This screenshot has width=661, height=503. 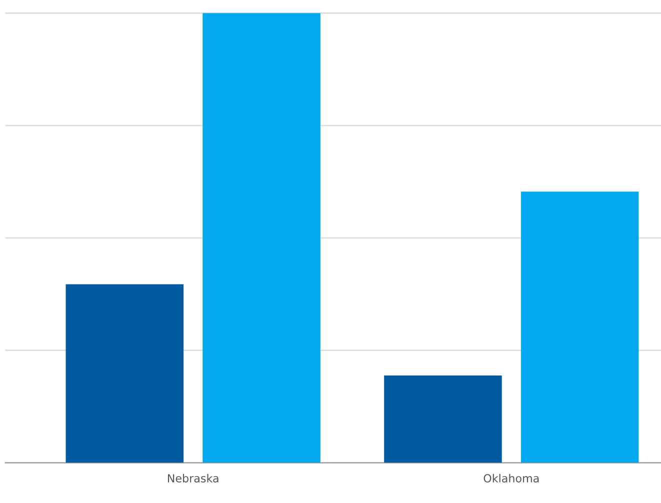 What do you see at coordinates (193, 478) in the screenshot?
I see `x-tick-label: Nebraska` at bounding box center [193, 478].